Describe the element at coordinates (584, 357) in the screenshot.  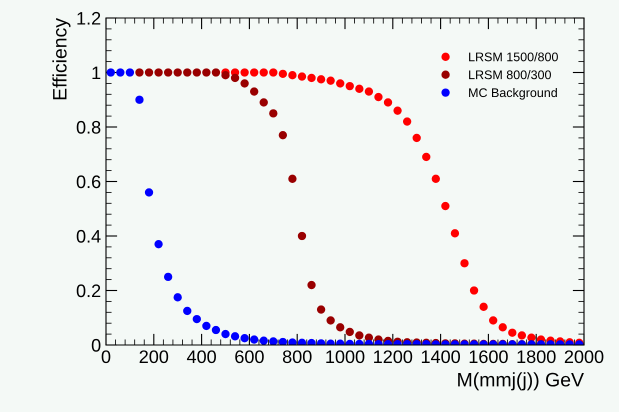
I see `x-tick-label: 2000` at that location.